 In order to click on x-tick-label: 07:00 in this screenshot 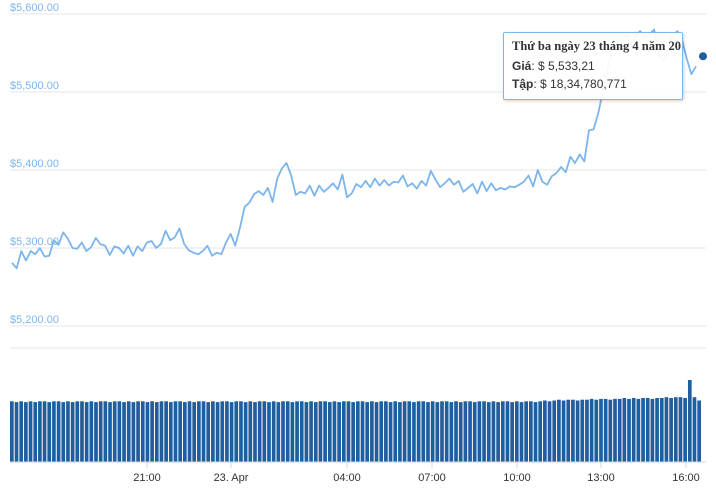, I will do `click(432, 478)`.